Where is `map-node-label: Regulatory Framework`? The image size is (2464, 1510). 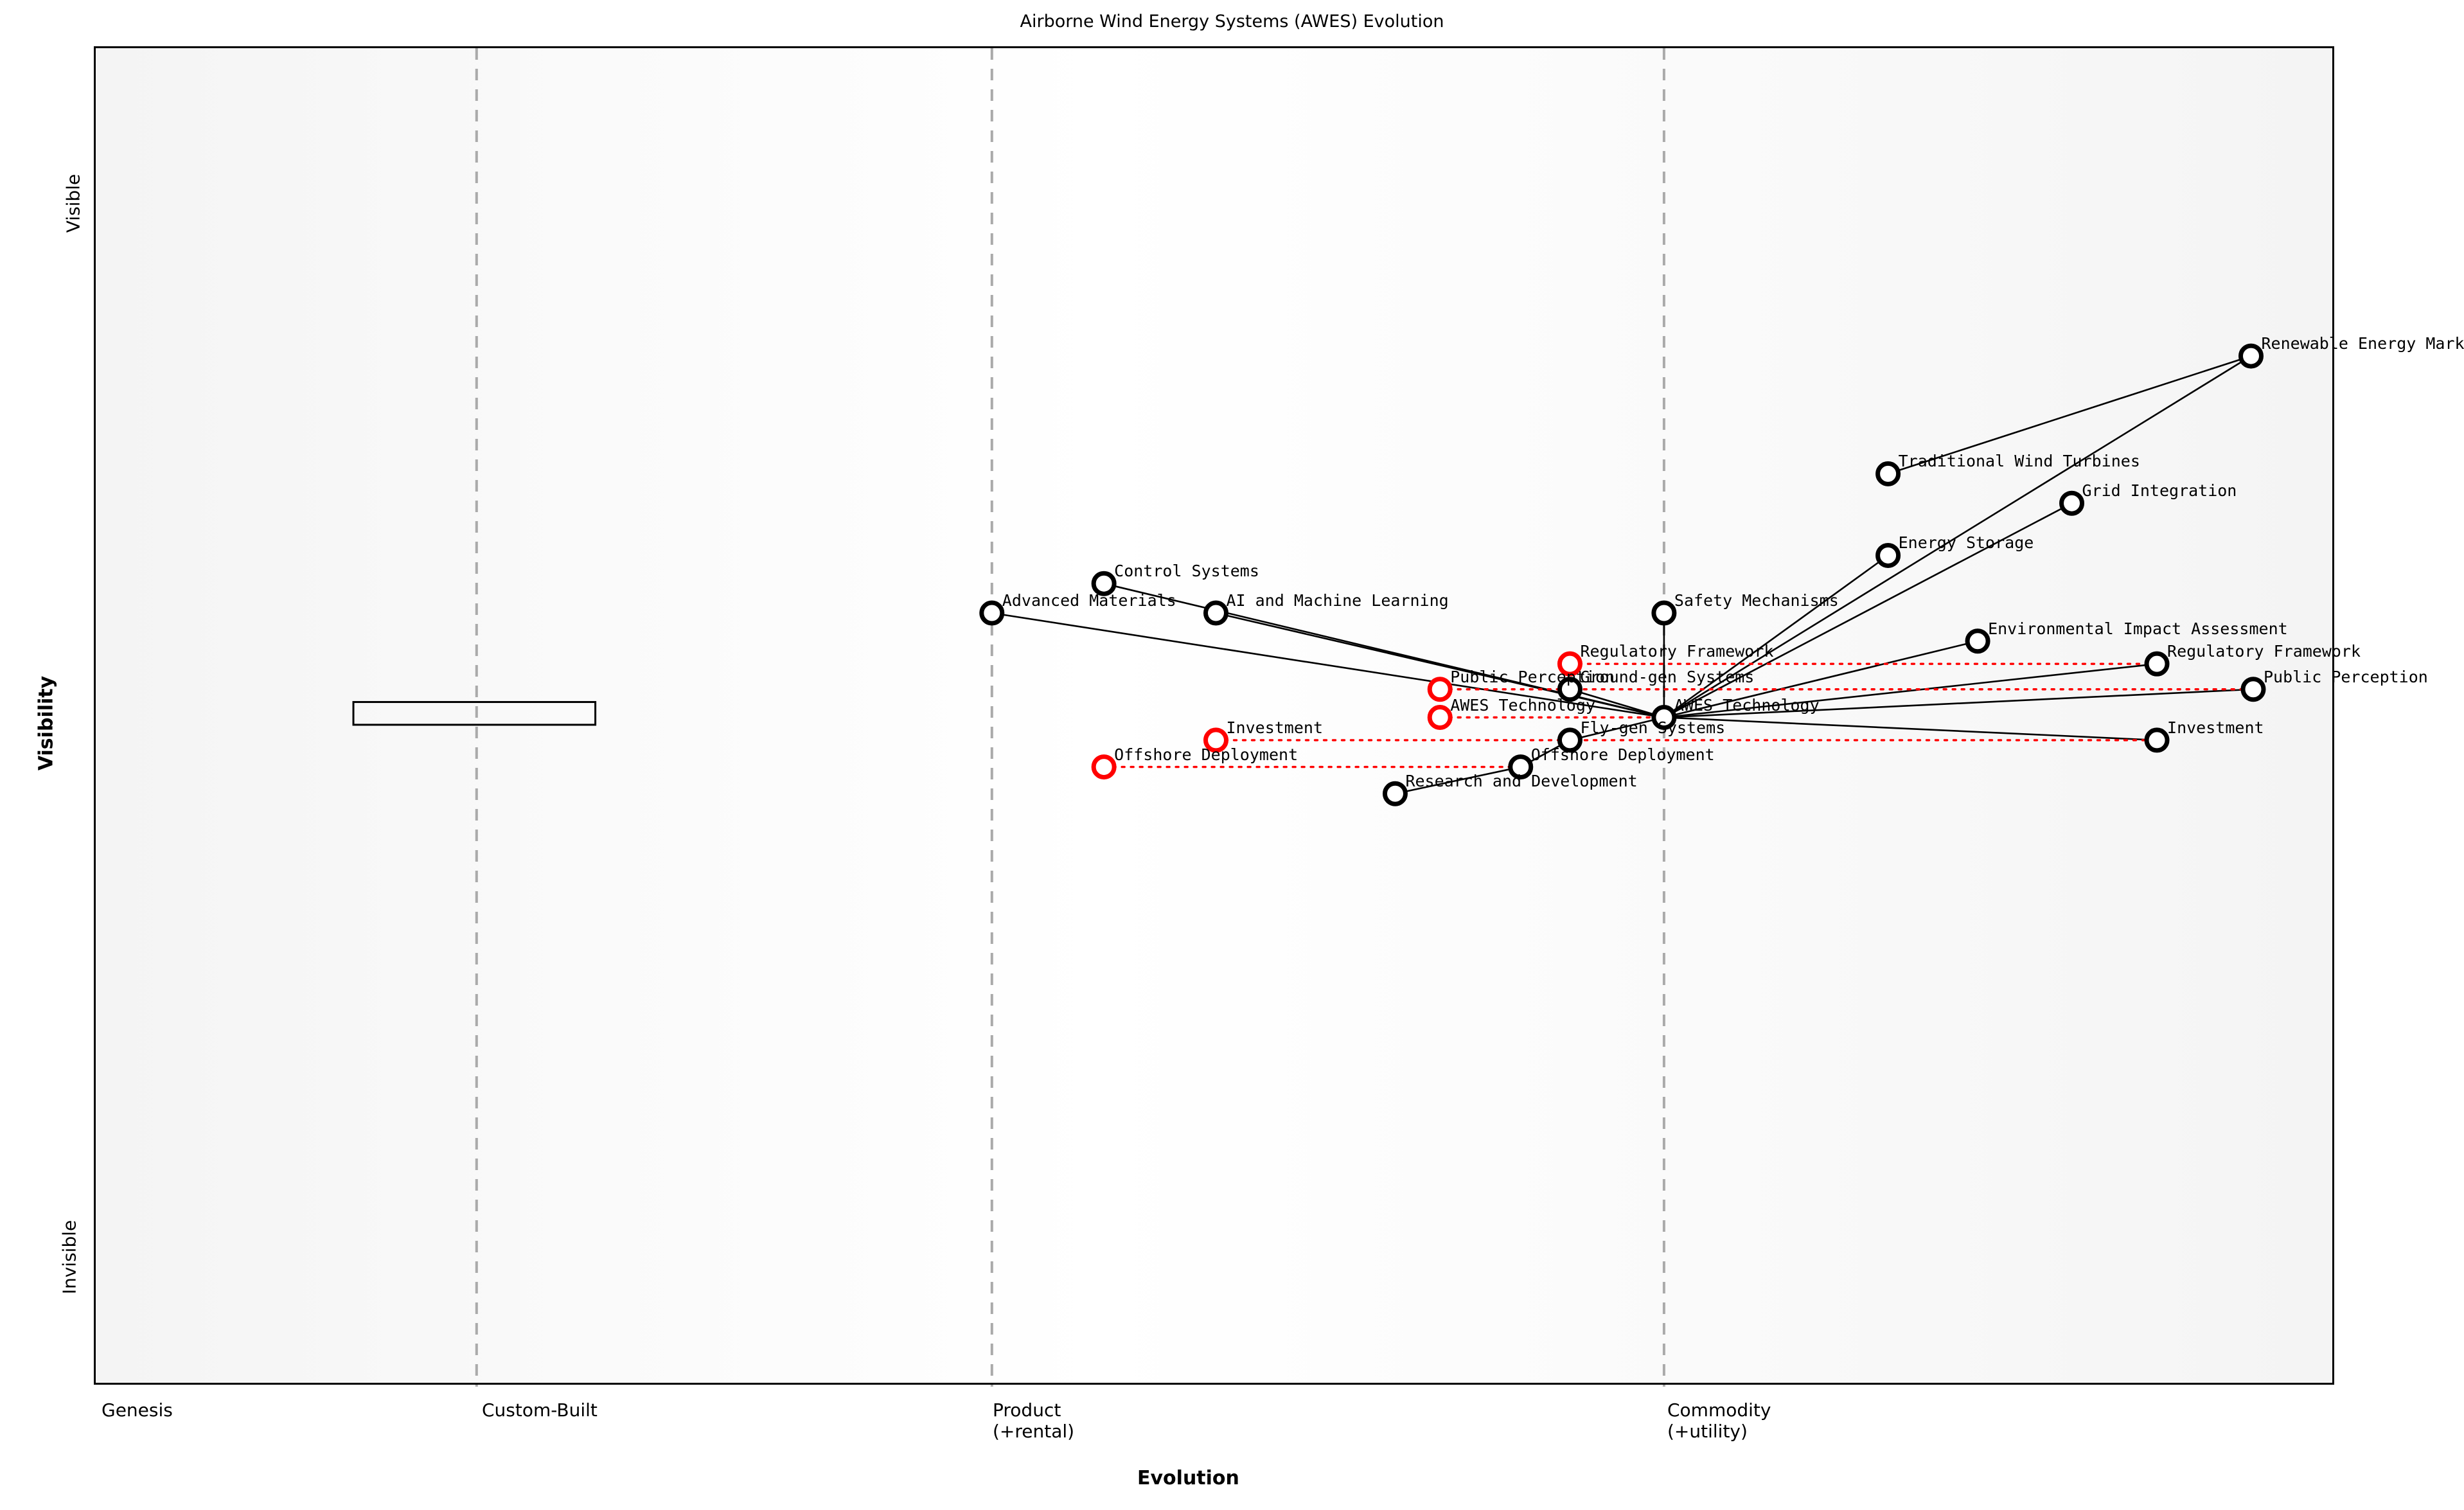
map-node-label: Regulatory Framework is located at coordinates (2264, 651).